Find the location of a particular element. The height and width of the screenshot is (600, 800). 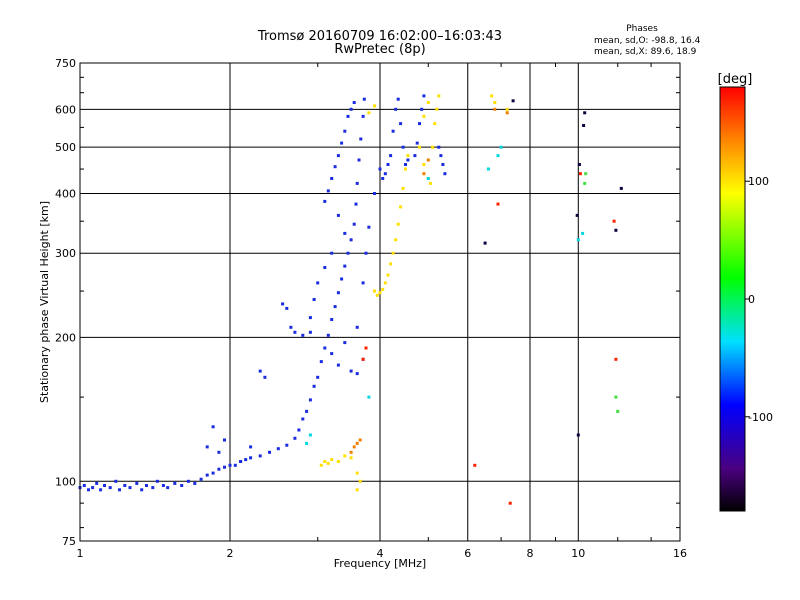

x-tick-label: 2 is located at coordinates (230, 553).